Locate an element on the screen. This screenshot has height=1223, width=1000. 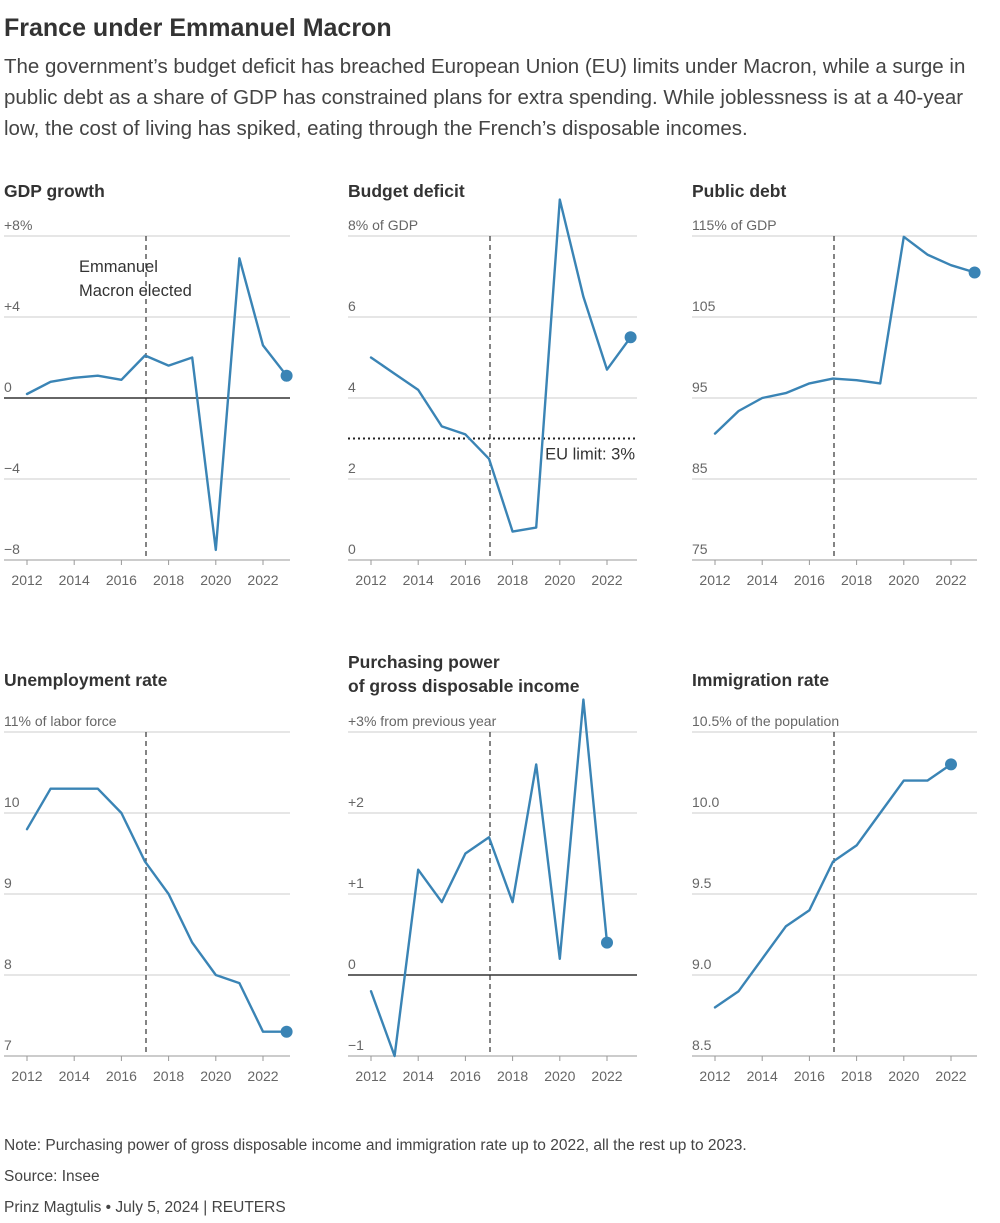
y-tick-label: 4 is located at coordinates (352, 387).